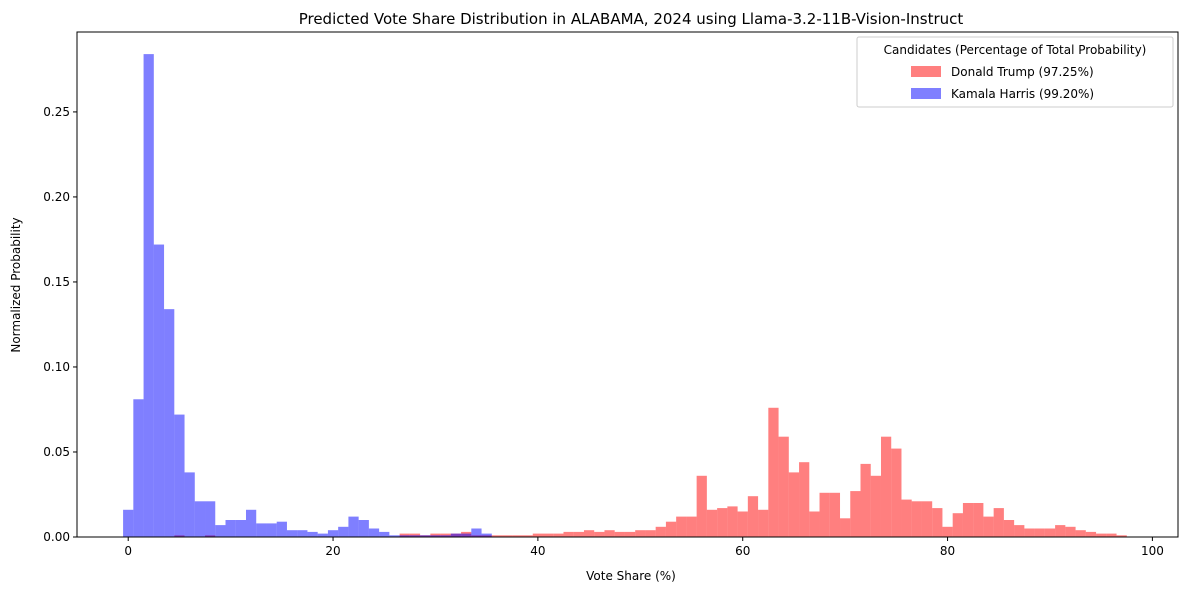 Image resolution: width=1190 pixels, height=590 pixels. Describe the element at coordinates (742, 551) in the screenshot. I see `x-tick-label: 60` at that location.